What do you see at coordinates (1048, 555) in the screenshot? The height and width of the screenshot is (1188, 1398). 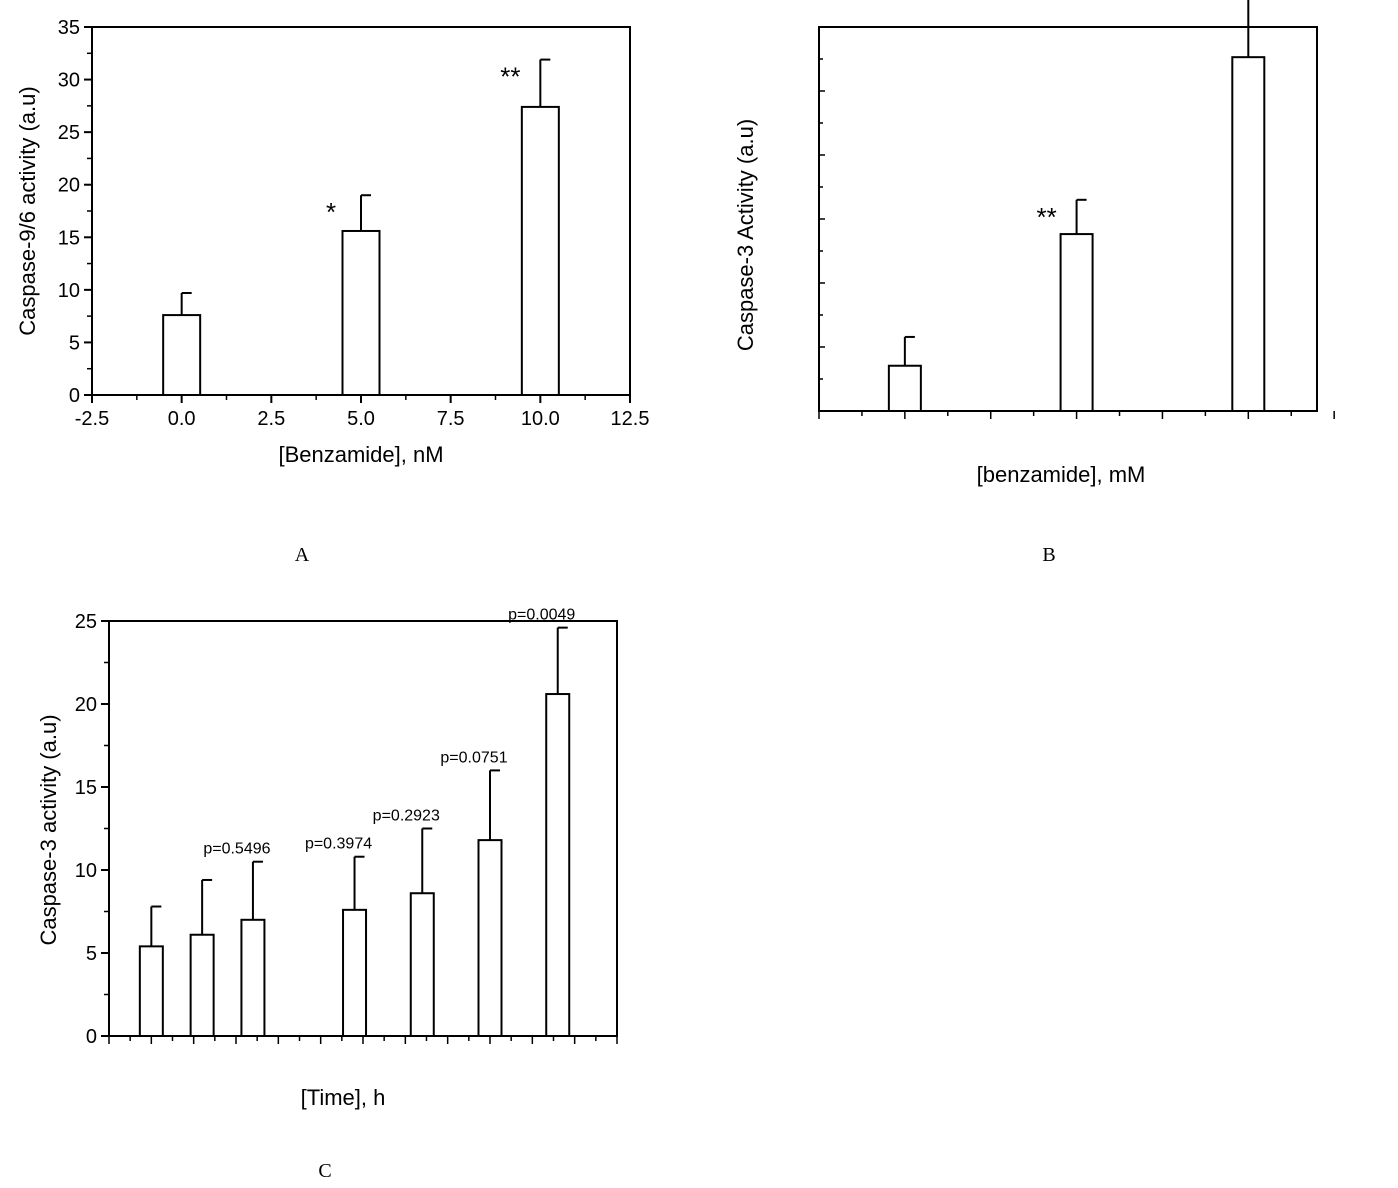 I see `panel-label-b: B` at bounding box center [1048, 555].